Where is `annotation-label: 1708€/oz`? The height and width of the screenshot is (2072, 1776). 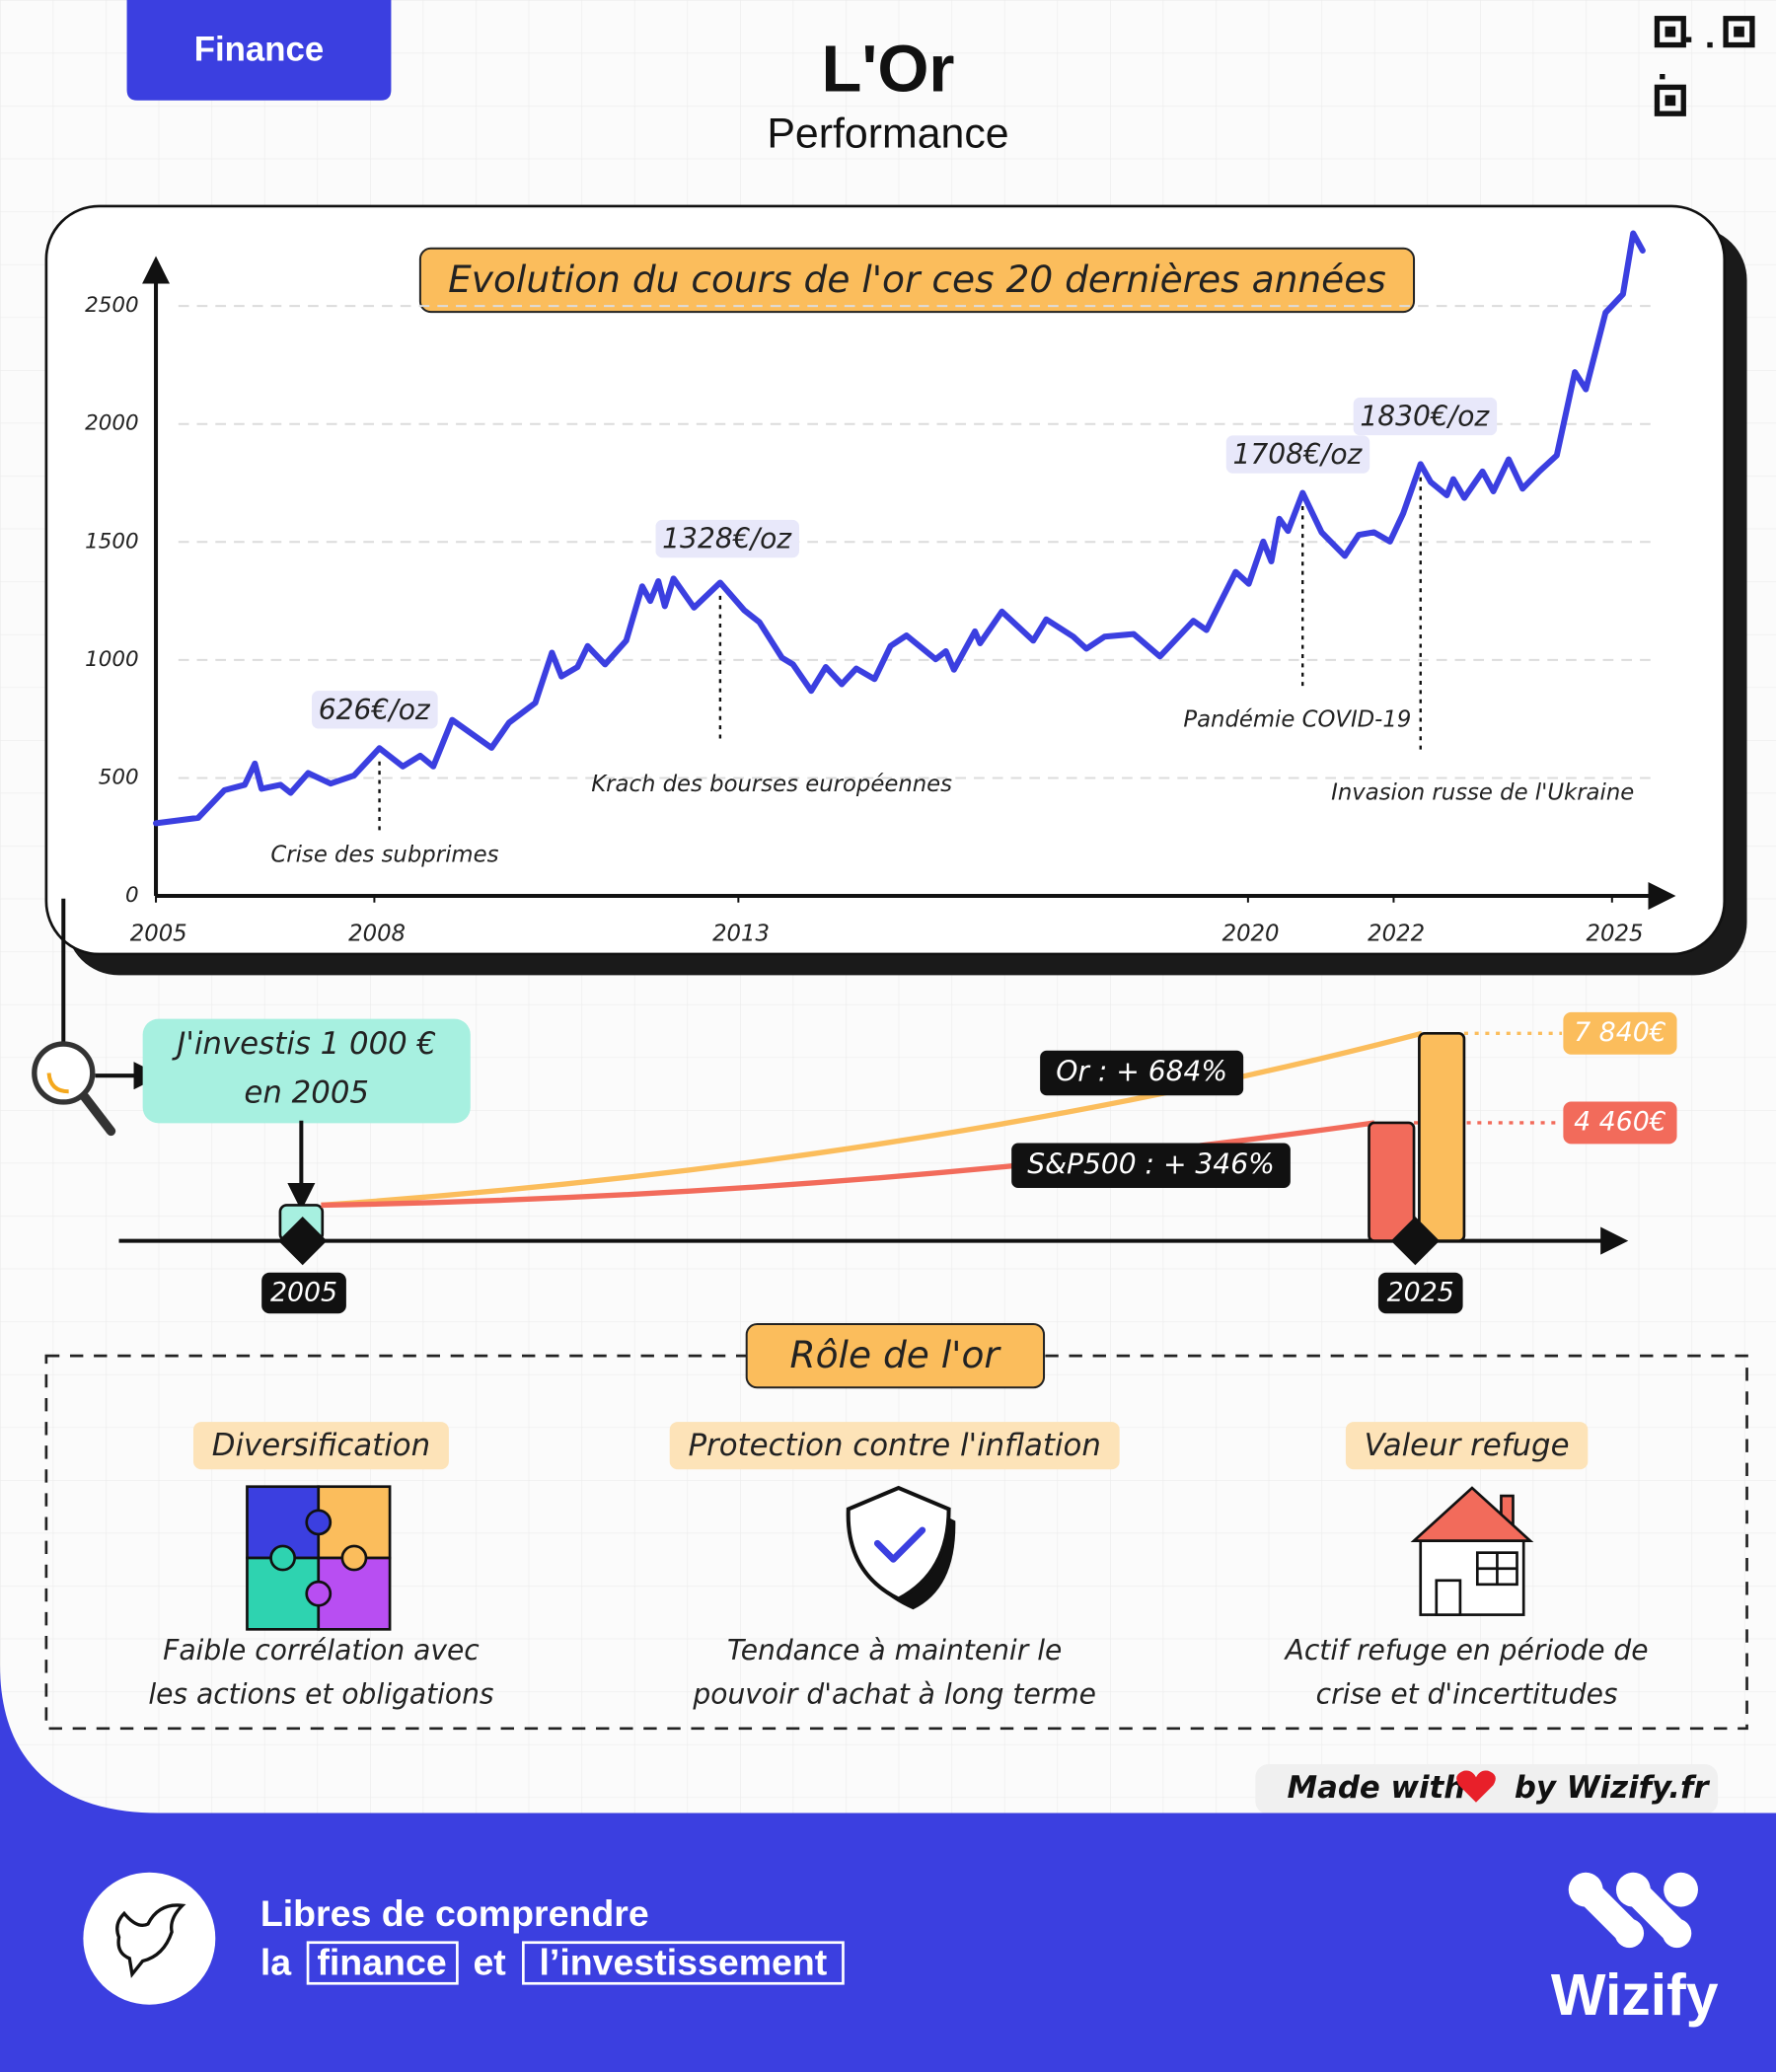
annotation-label: 1708€/oz is located at coordinates (1298, 455).